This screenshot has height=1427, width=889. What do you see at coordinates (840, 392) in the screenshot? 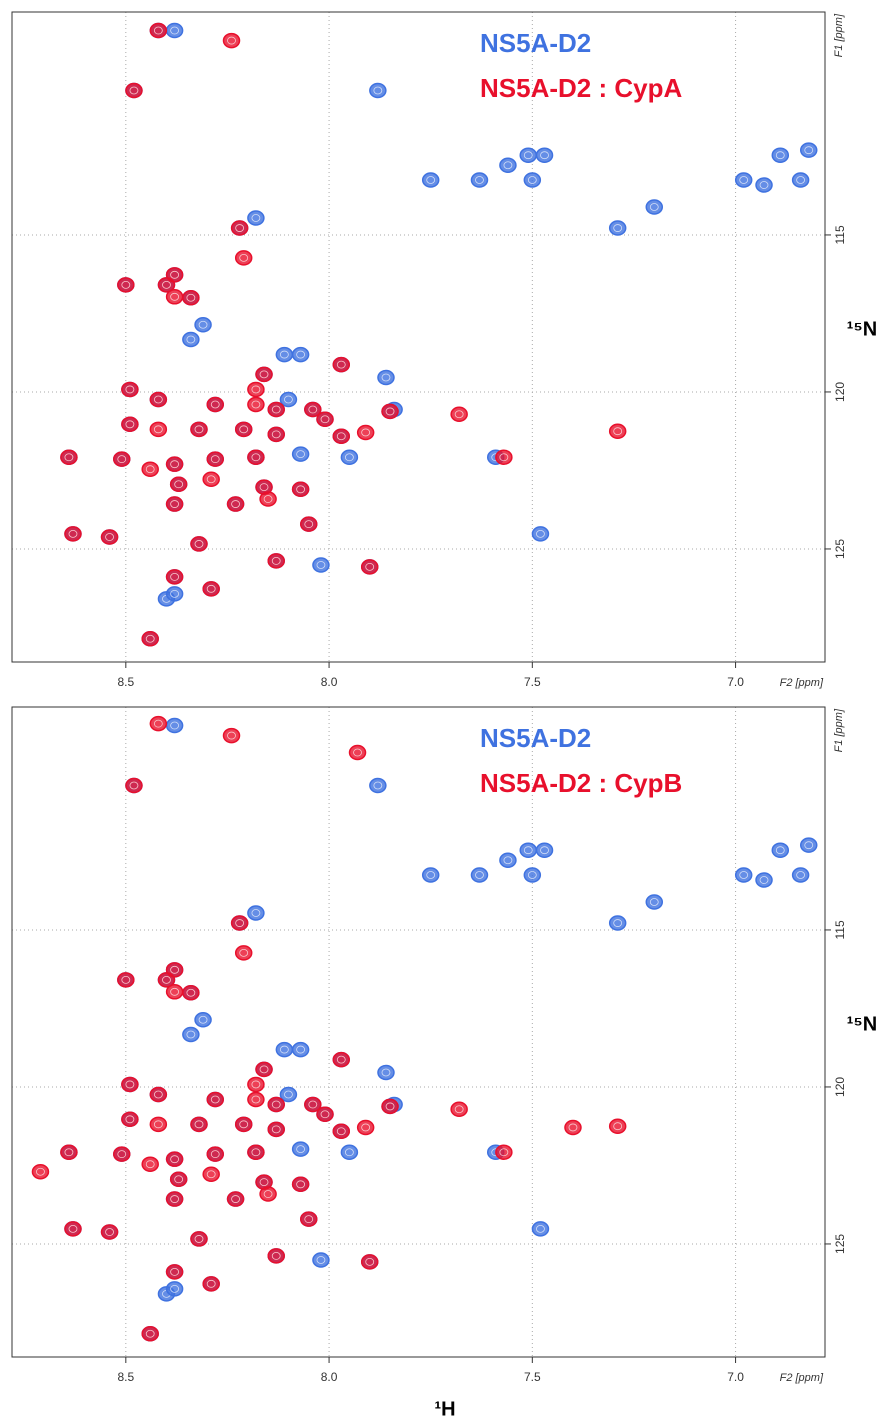
I see `y-tick-label: 120` at bounding box center [840, 392].